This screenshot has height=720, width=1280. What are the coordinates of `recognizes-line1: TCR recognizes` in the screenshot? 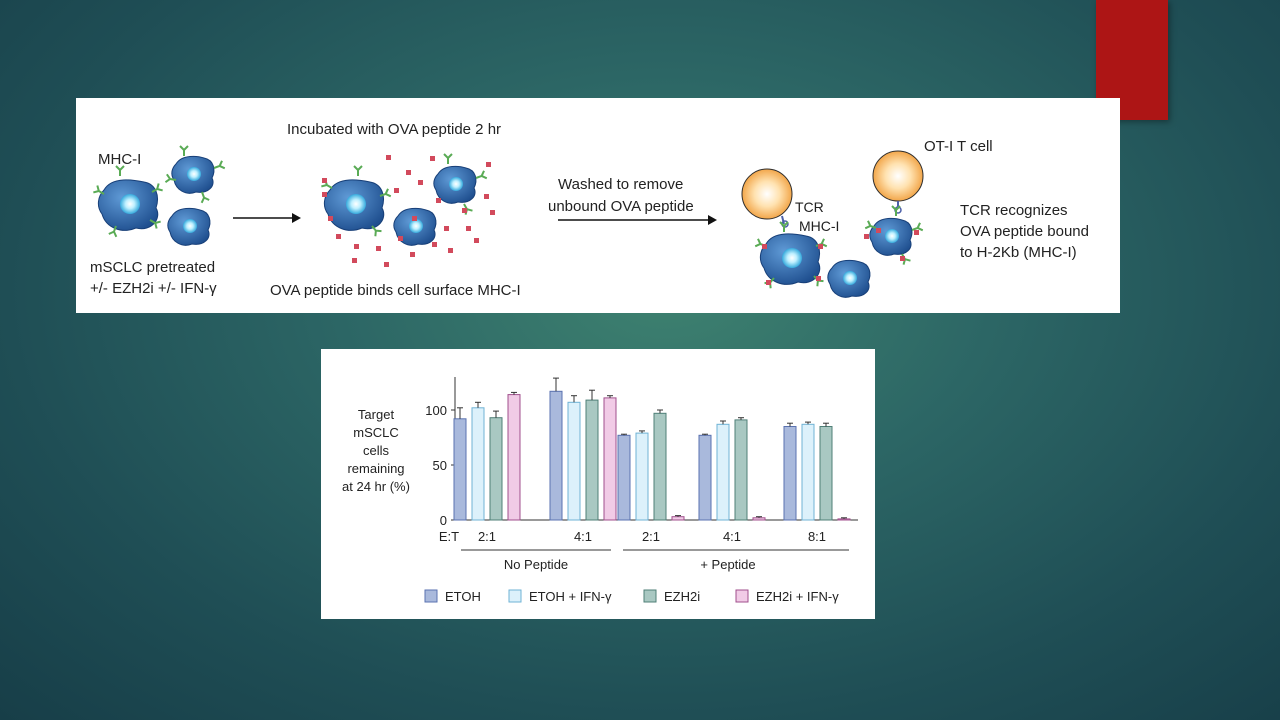 It's located at (1014, 210).